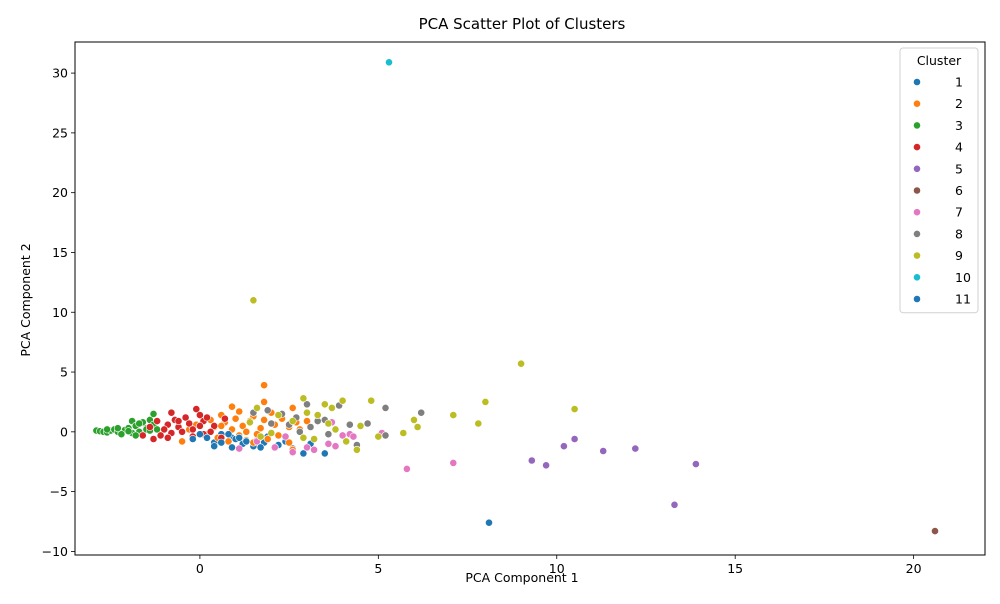  Describe the element at coordinates (939, 60) in the screenshot. I see `legend-title: Cluster` at that location.